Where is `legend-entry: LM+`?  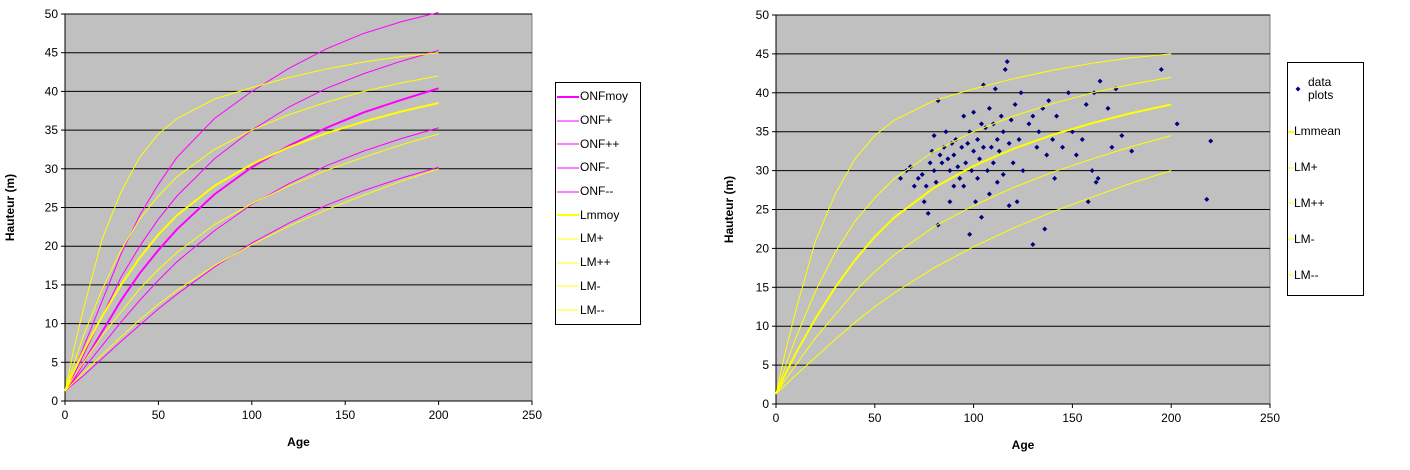 legend-entry: LM+ is located at coordinates (1325, 167).